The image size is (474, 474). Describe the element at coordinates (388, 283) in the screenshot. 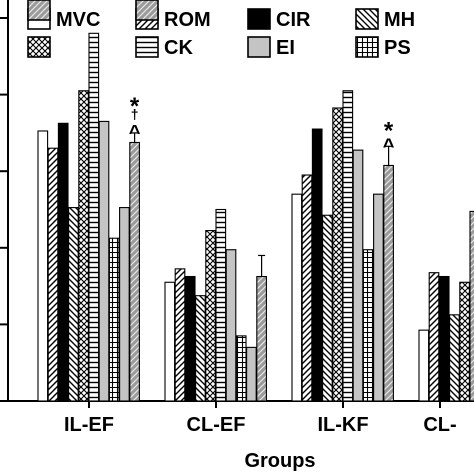

I see `bar-il-kf-jra` at that location.